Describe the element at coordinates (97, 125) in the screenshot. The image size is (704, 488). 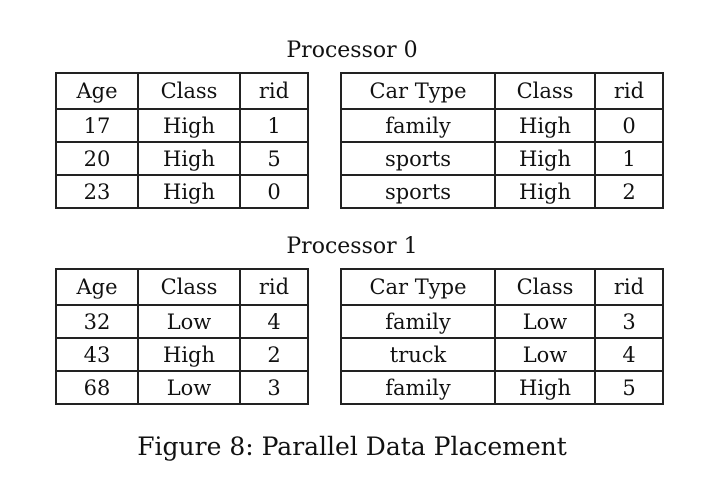
I see `table-cell: 17` at that location.